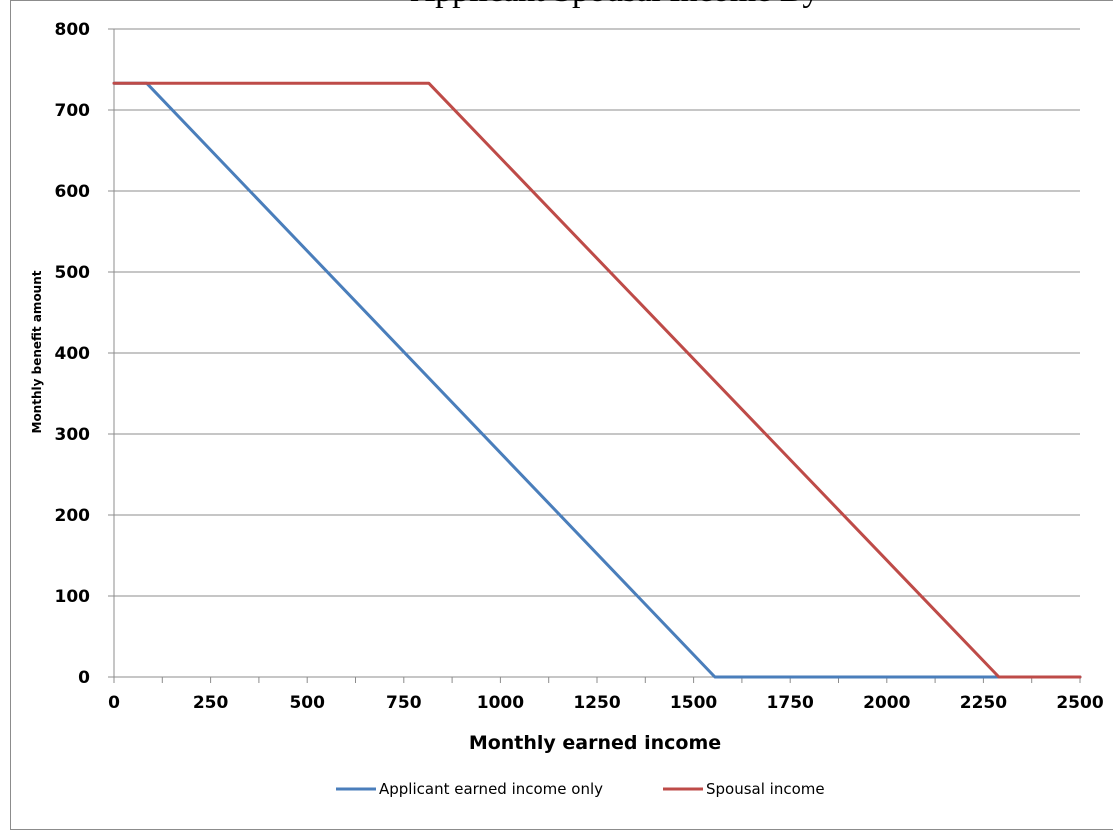 This screenshot has height=830, width=1113. I want to click on x-axis-title: Monthly earned income, so click(595, 743).